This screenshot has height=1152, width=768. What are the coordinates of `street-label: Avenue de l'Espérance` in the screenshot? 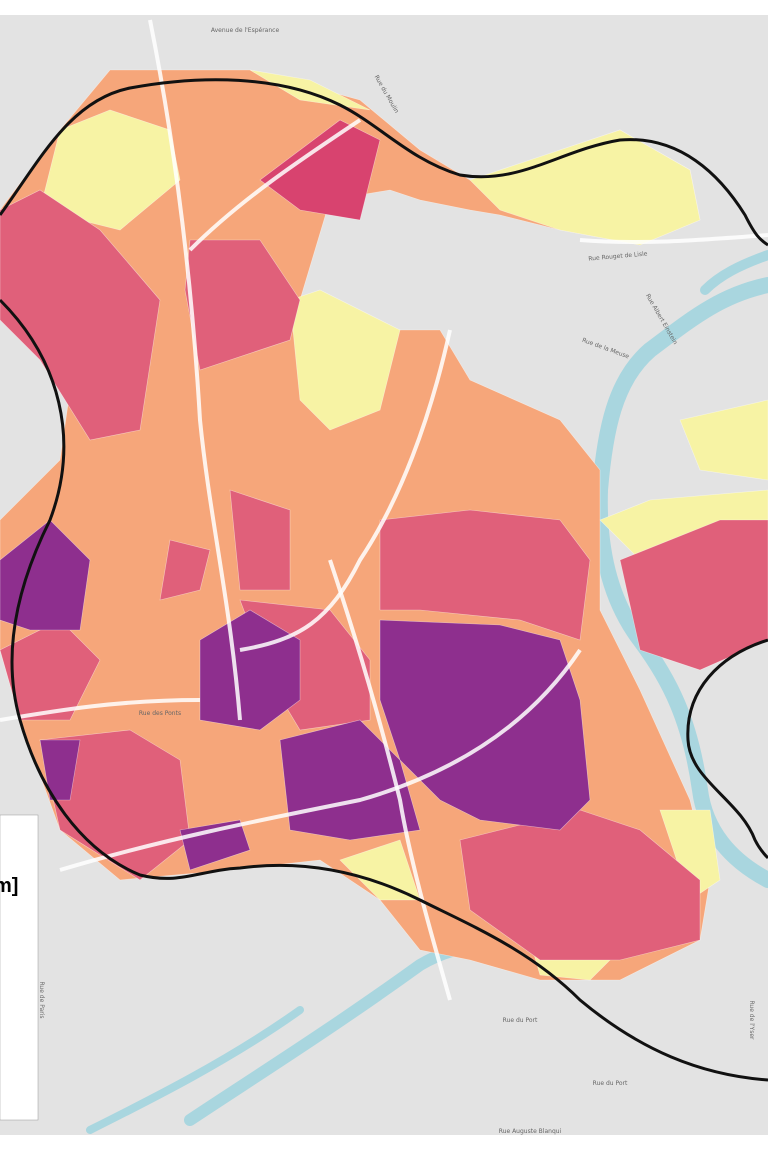 It's located at (245, 30).